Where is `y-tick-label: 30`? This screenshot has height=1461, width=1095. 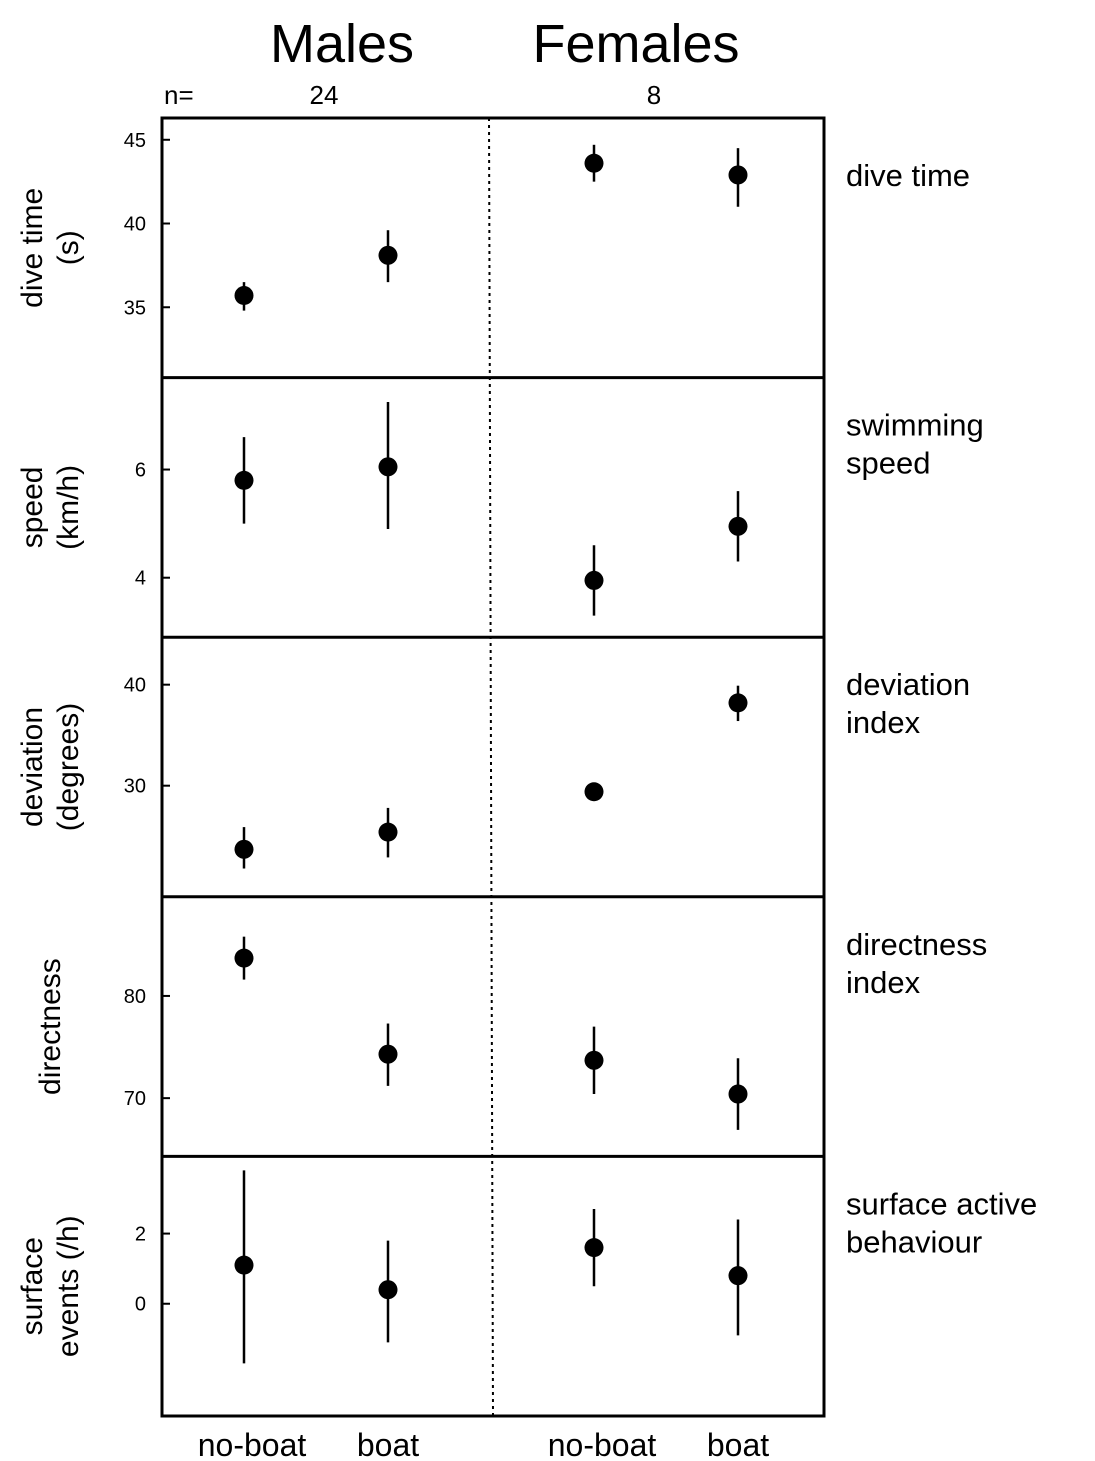 y-tick-label: 30 is located at coordinates (135, 787).